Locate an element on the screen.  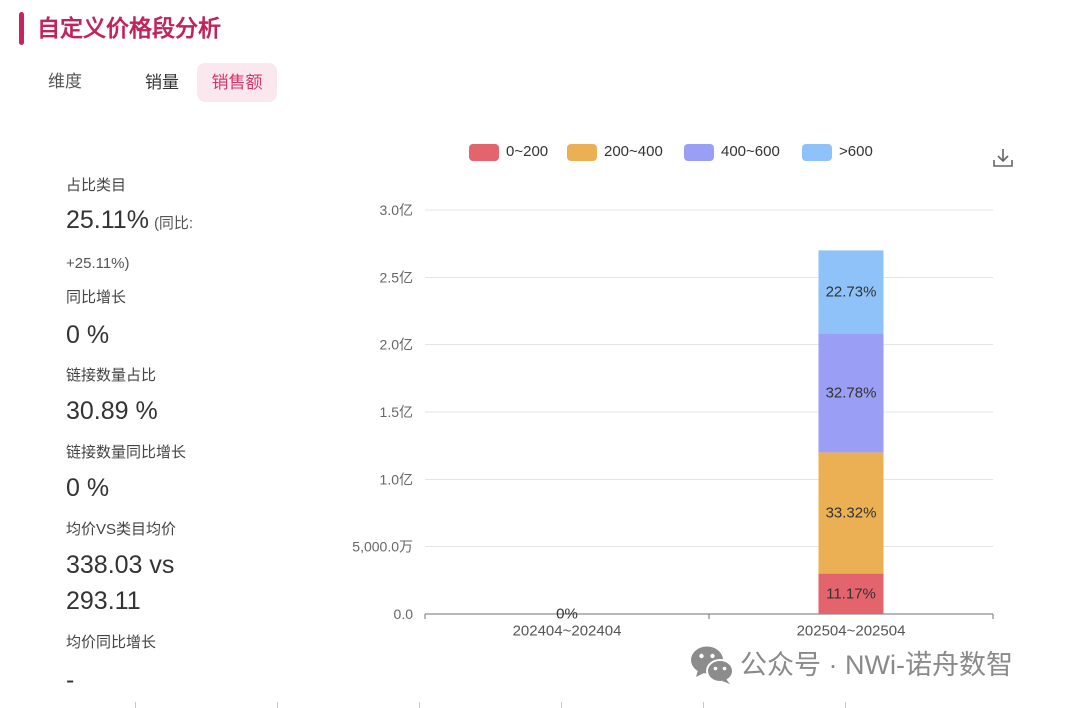
metric-label-avg-price-vs-category: 均价VS类目均价 is located at coordinates (121, 529).